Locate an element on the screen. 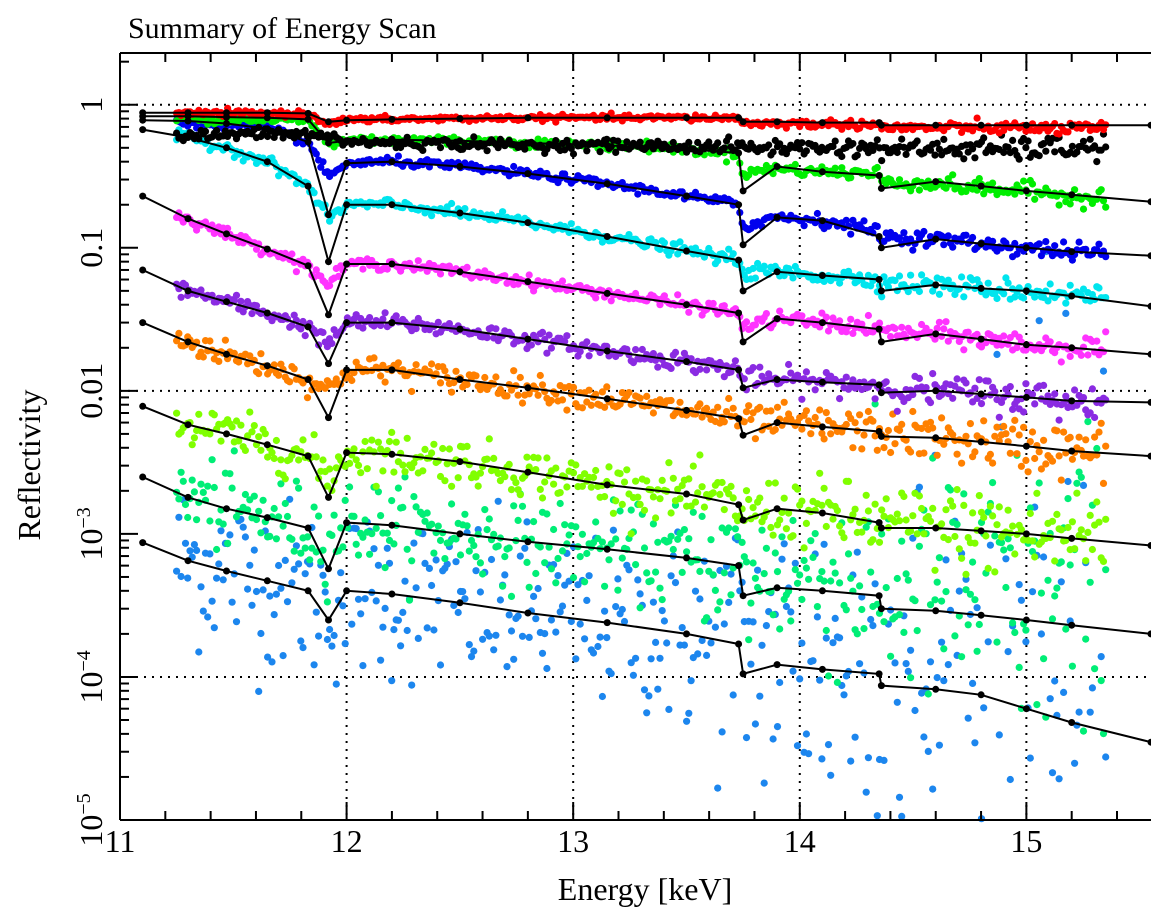 The height and width of the screenshot is (909, 1151). x-tick-label: 14 is located at coordinates (800, 841).